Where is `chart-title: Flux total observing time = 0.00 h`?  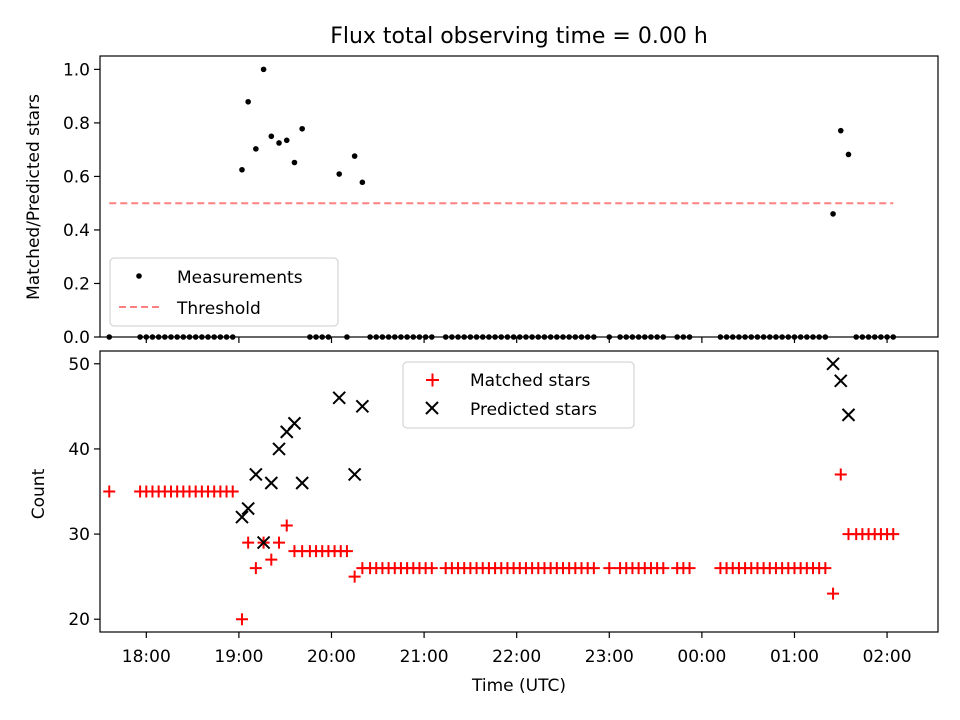 chart-title: Flux total observing time = 0.00 h is located at coordinates (519, 36).